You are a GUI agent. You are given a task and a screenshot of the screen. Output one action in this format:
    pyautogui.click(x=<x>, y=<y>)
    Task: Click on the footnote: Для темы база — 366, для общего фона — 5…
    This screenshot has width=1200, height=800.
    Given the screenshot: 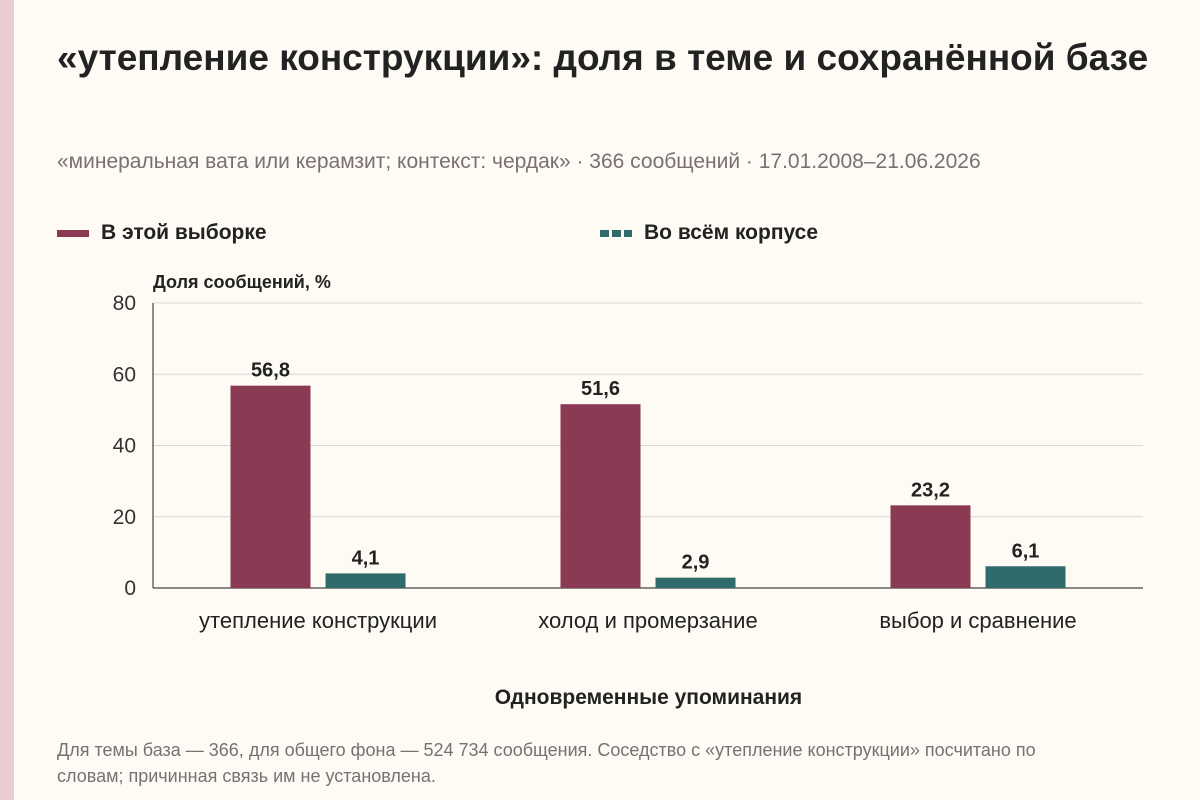 What is the action you would take?
    pyautogui.click(x=546, y=763)
    